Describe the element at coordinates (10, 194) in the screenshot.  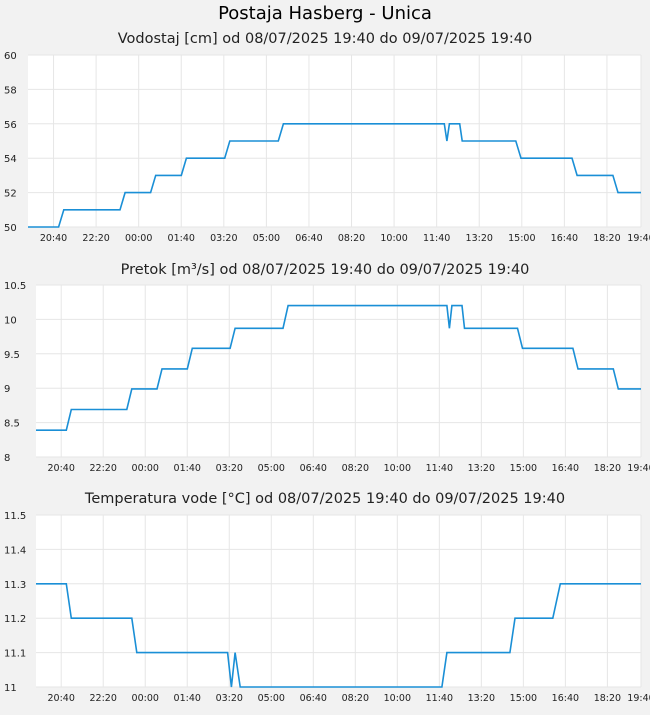
I see `y-tick-label: 52` at that location.